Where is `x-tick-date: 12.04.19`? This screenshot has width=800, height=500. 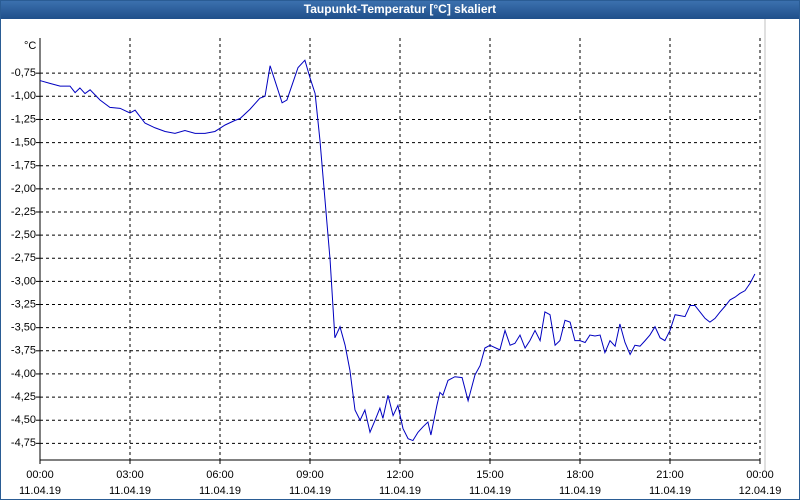 x-tick-date: 12.04.19 is located at coordinates (760, 491).